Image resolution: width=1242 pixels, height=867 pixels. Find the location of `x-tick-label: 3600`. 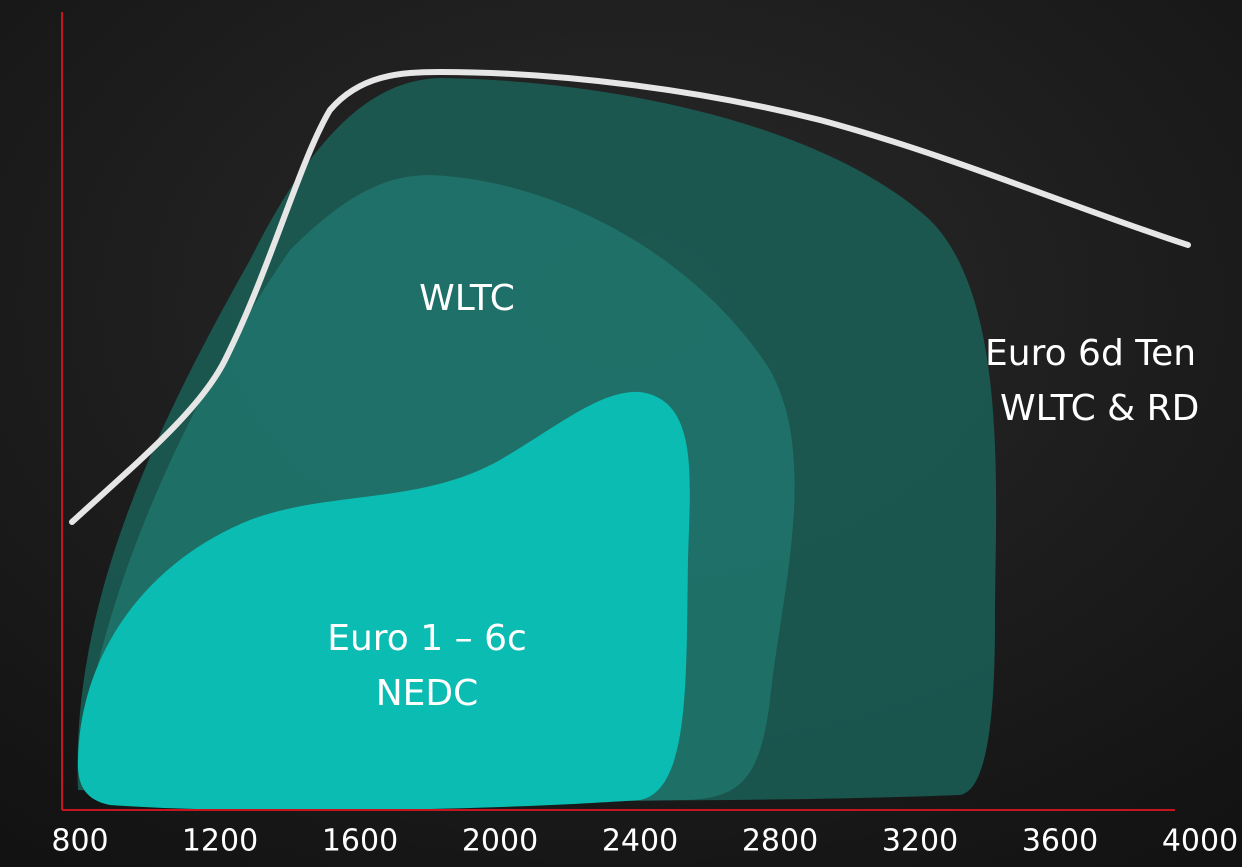

x-tick-label: 3600 is located at coordinates (1060, 841).